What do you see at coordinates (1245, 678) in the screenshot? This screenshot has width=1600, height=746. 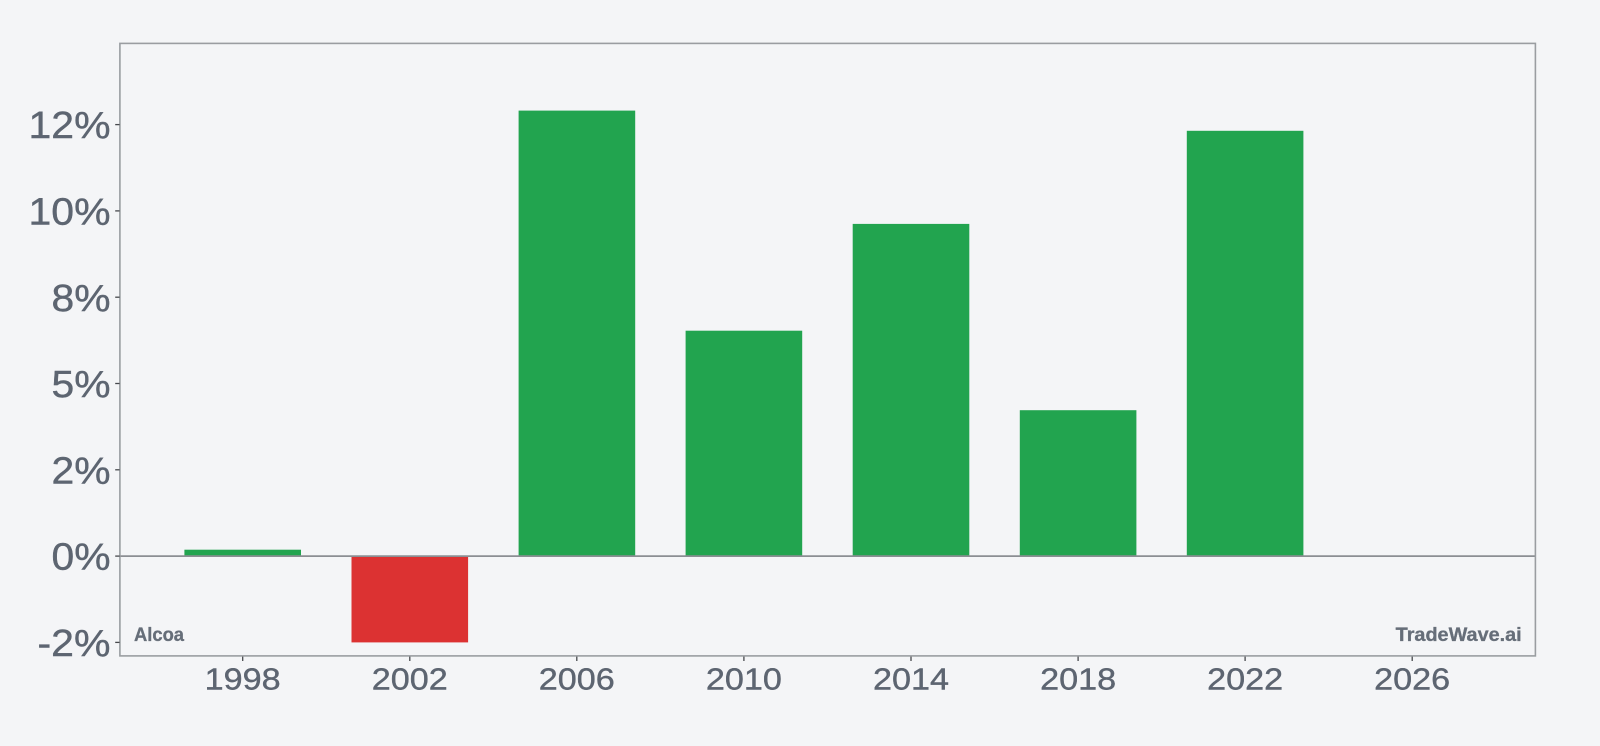 I see `svg-text: 2022` at bounding box center [1245, 678].